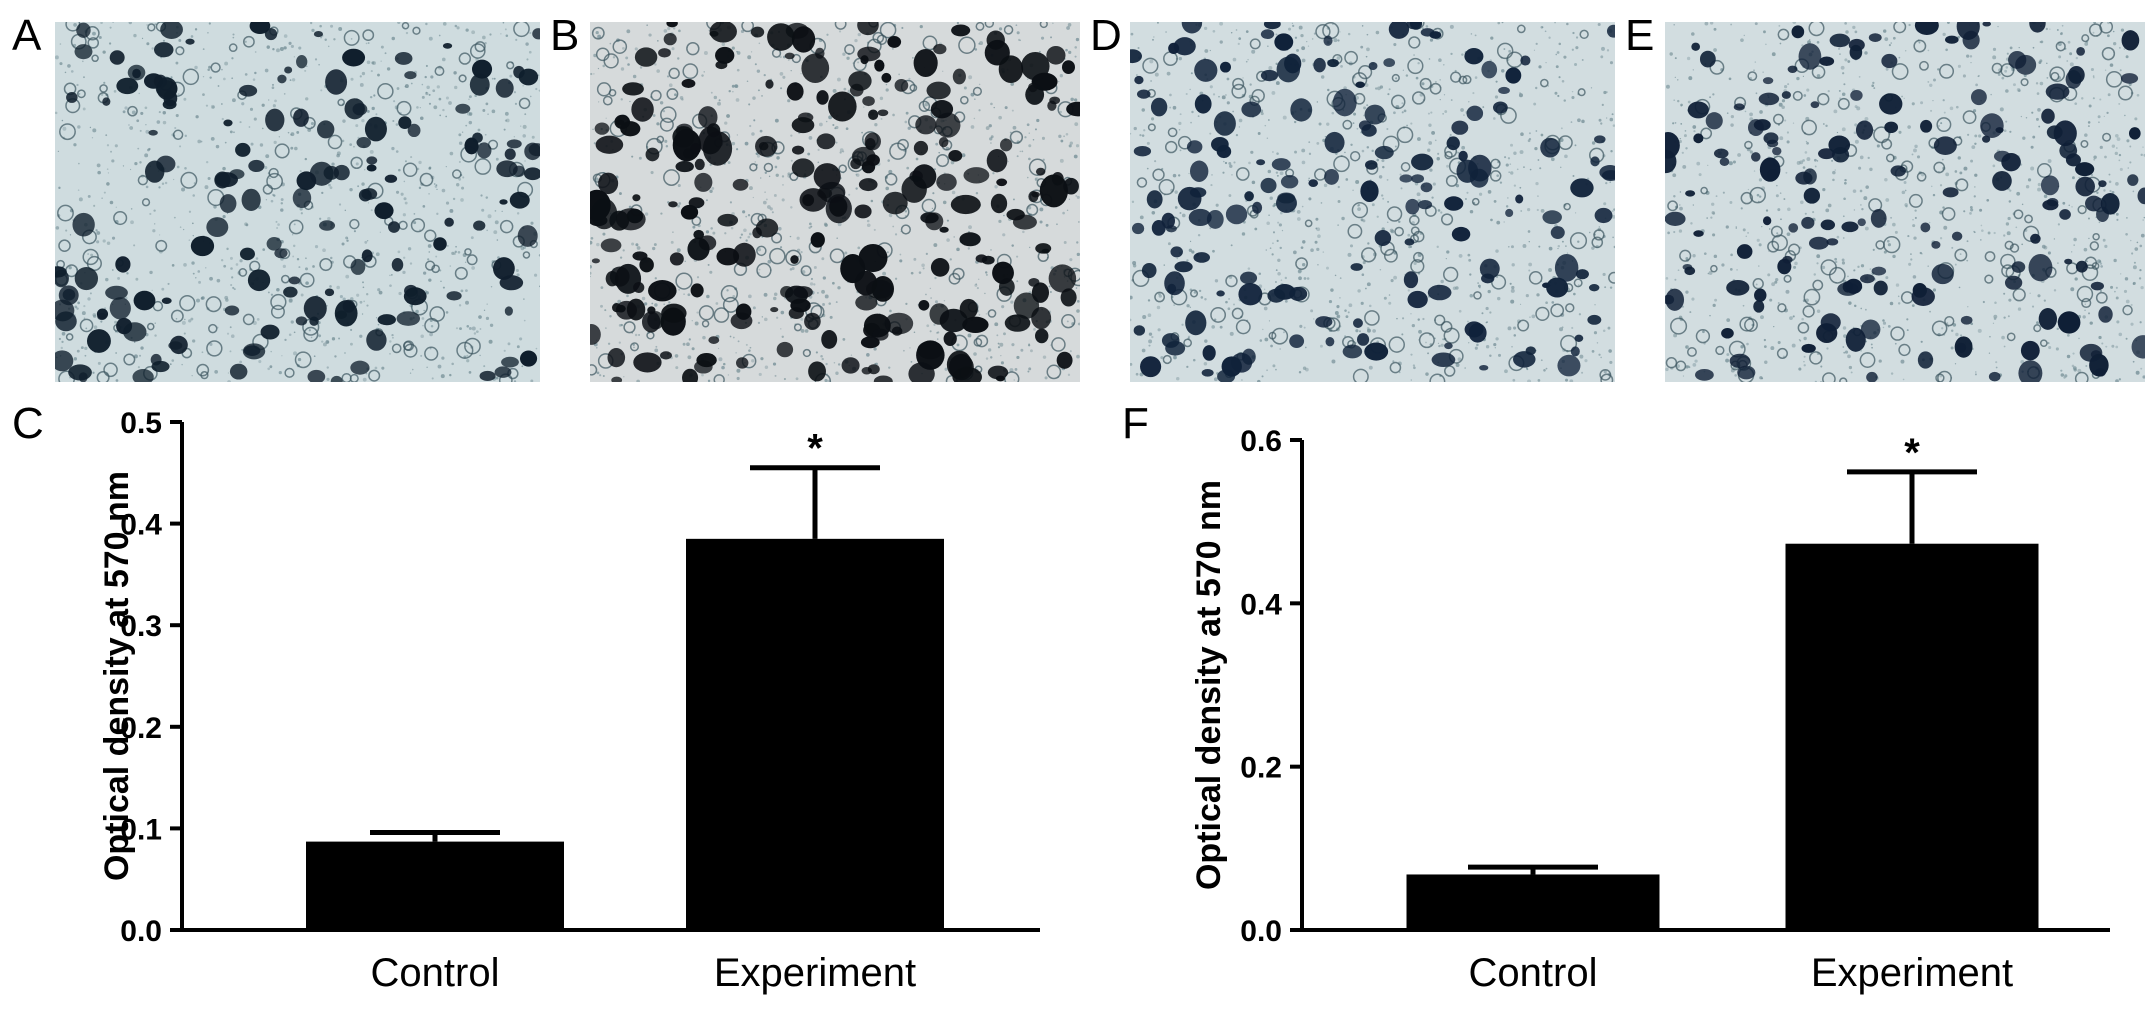  I want to click on micrograph-b, so click(835, 202).